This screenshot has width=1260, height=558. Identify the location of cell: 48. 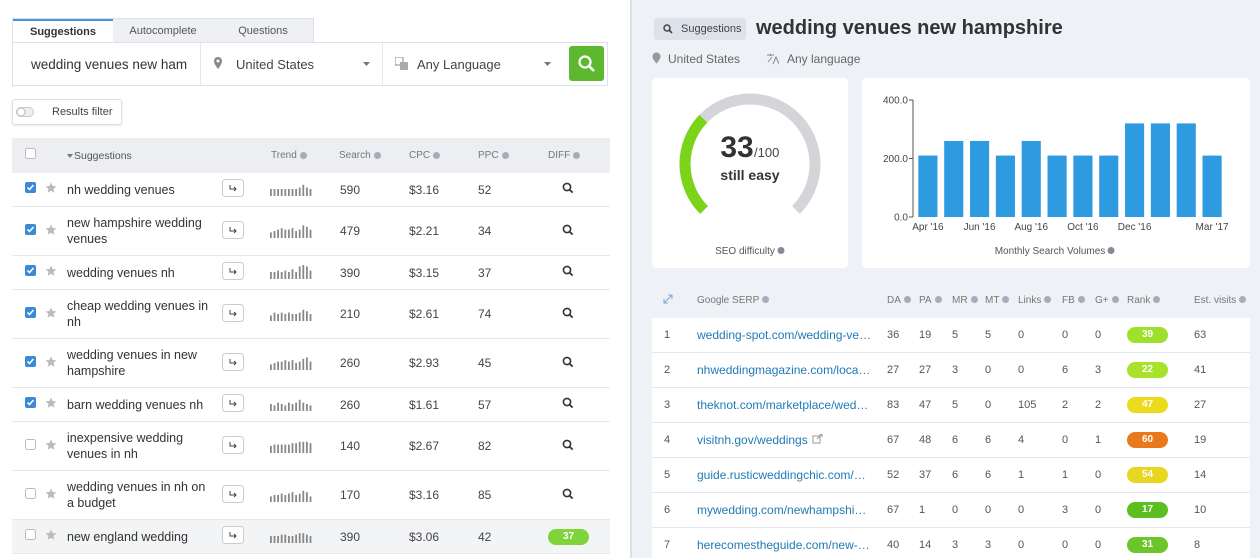
(928, 440).